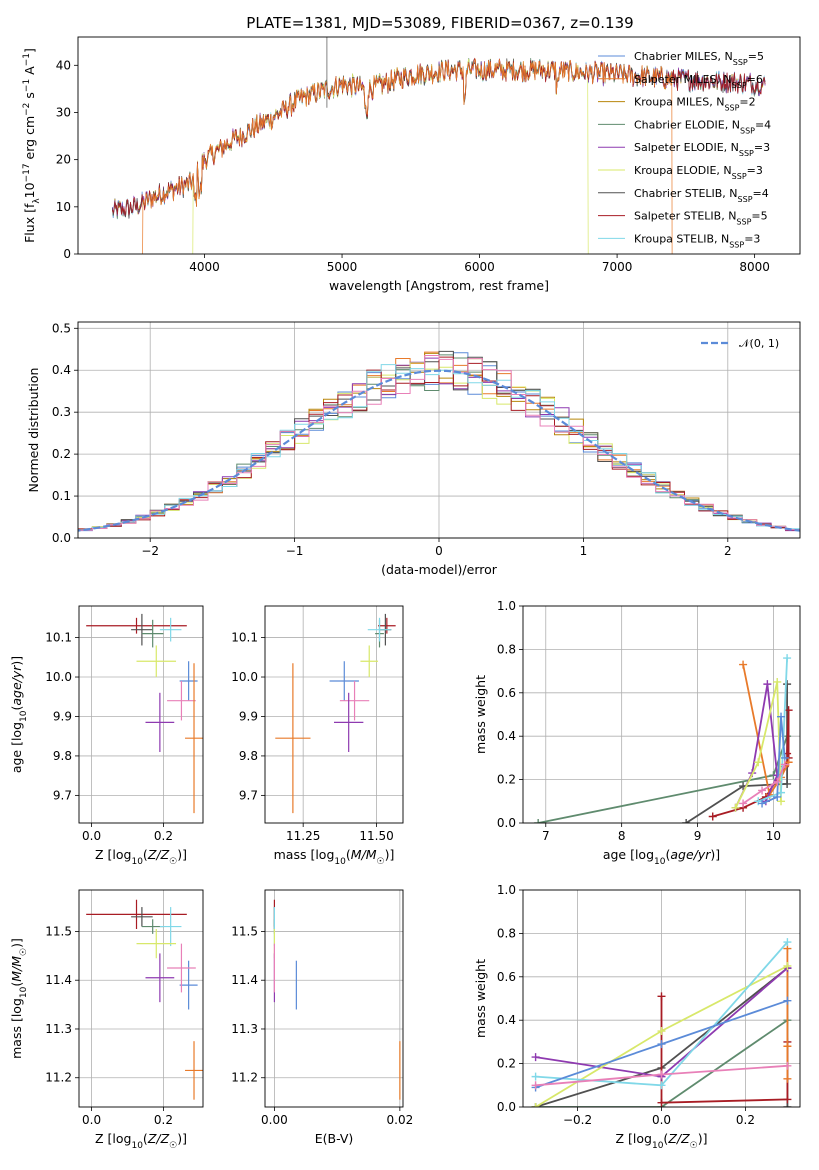 The width and height of the screenshot is (819, 1170). I want to click on label-part: )], so click(16, 661).